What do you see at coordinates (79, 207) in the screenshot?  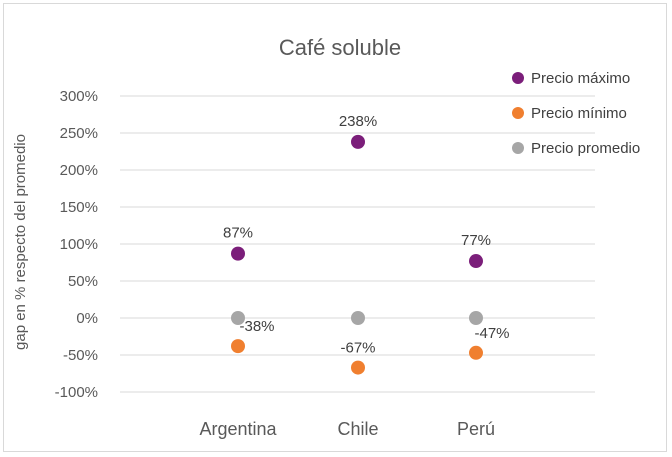 I see `y-tick-label: 150%` at bounding box center [79, 207].